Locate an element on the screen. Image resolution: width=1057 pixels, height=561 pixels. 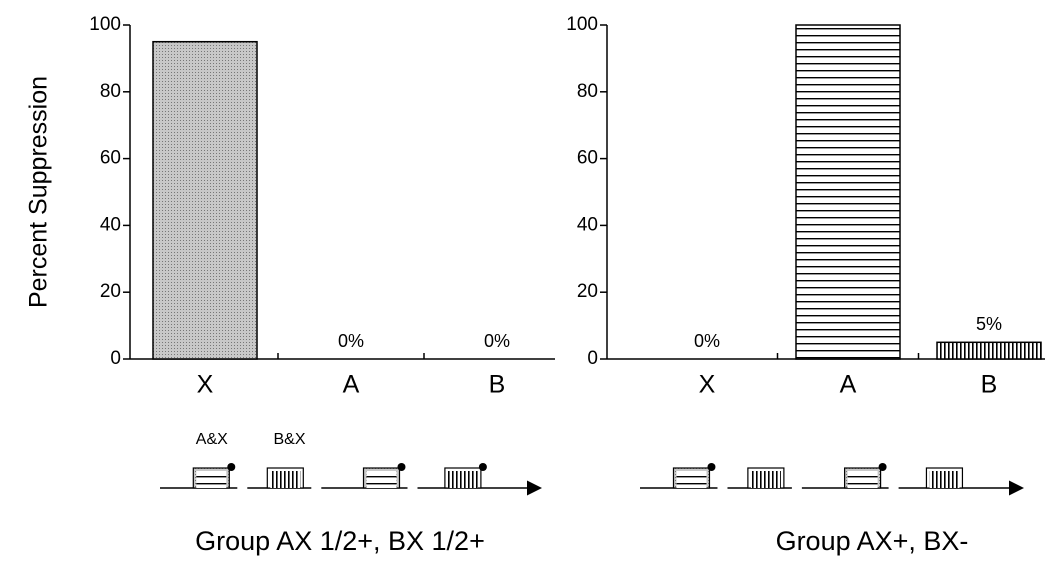
trial-label: A&X is located at coordinates (212, 439).